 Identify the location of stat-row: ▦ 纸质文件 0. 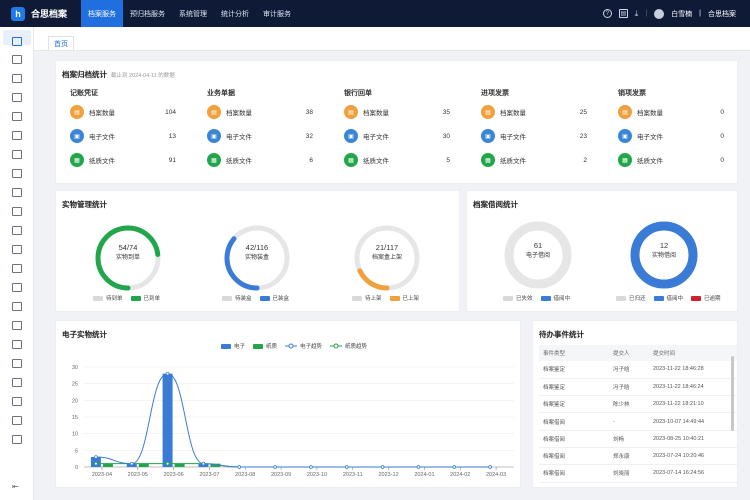
(671, 160).